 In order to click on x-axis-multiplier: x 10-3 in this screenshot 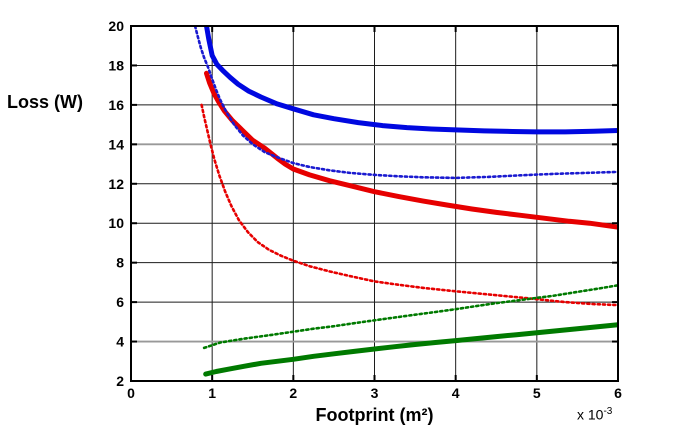, I will do `click(594, 414)`.